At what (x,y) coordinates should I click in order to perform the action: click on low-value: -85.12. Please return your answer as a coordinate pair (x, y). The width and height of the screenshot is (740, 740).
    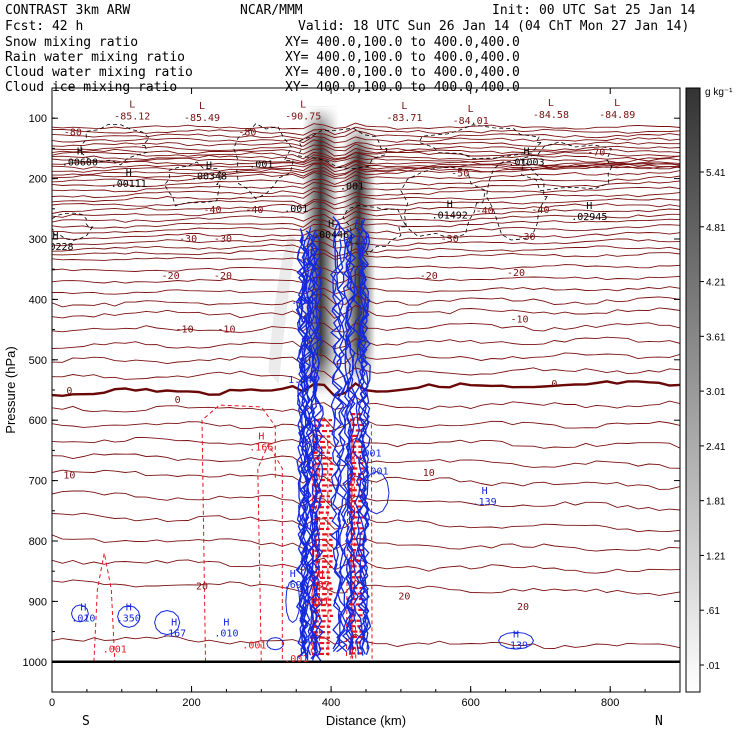
    Looking at the image, I should click on (132, 116).